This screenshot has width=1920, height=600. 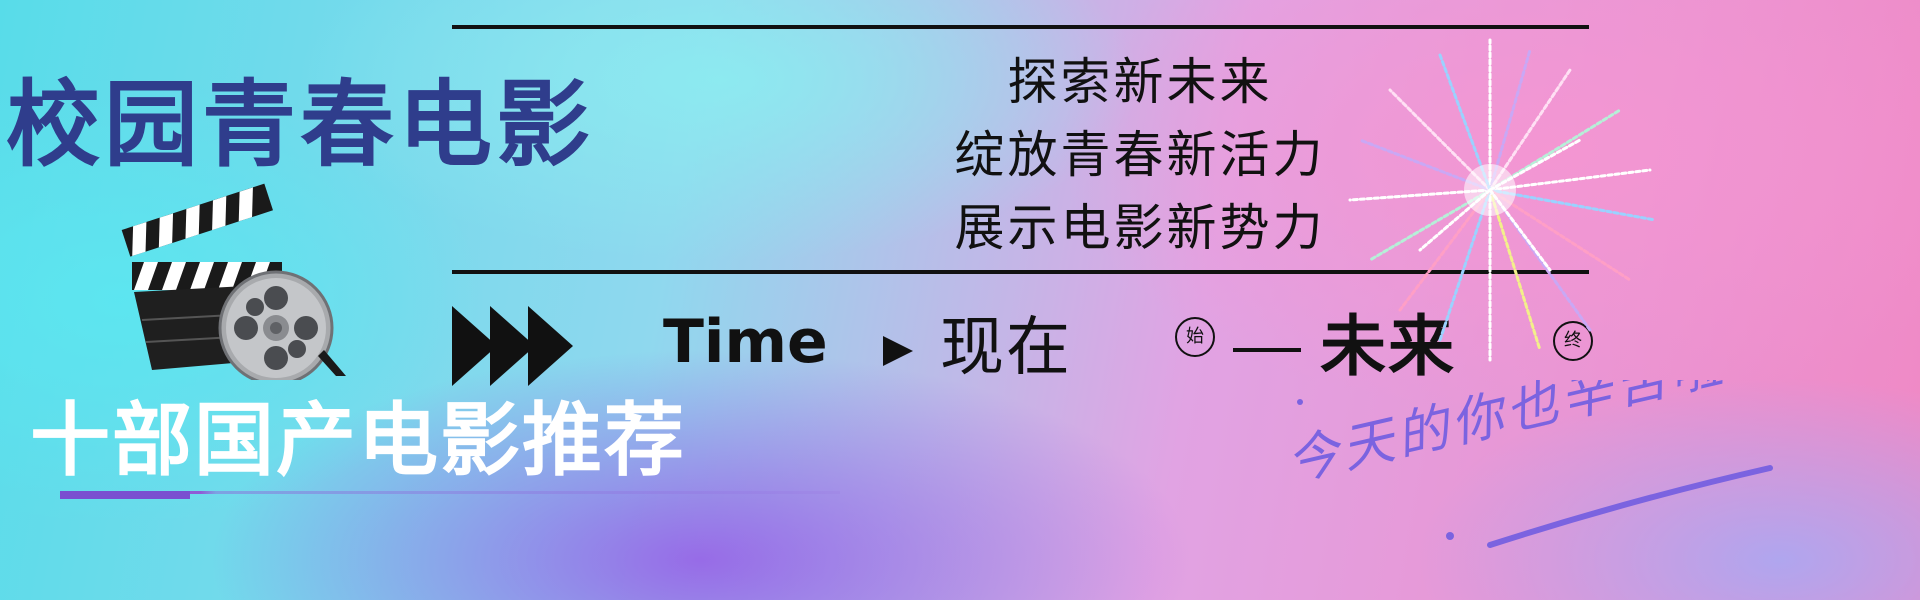 What do you see at coordinates (300, 125) in the screenshot?
I see `main-title: 校园青春电影` at bounding box center [300, 125].